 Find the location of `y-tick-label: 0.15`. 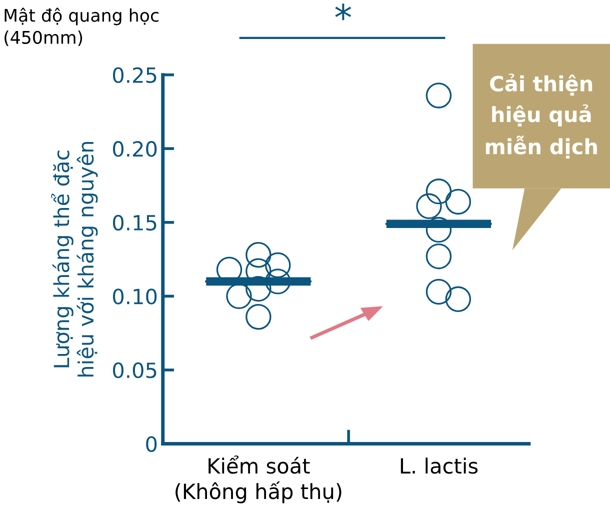

y-tick-label: 0.15 is located at coordinates (134, 222).